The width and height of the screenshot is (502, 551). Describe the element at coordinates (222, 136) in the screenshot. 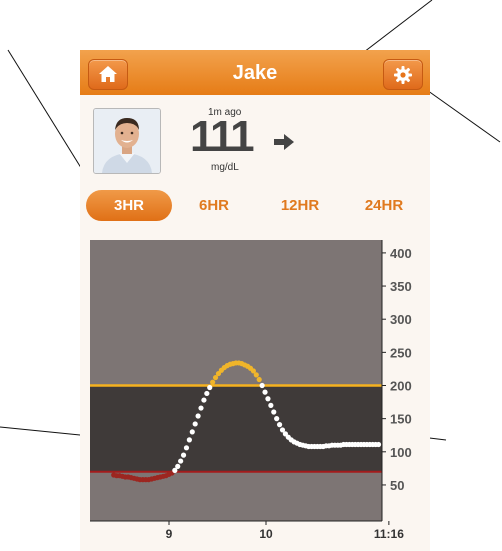

I see `glucose-value: 111` at that location.